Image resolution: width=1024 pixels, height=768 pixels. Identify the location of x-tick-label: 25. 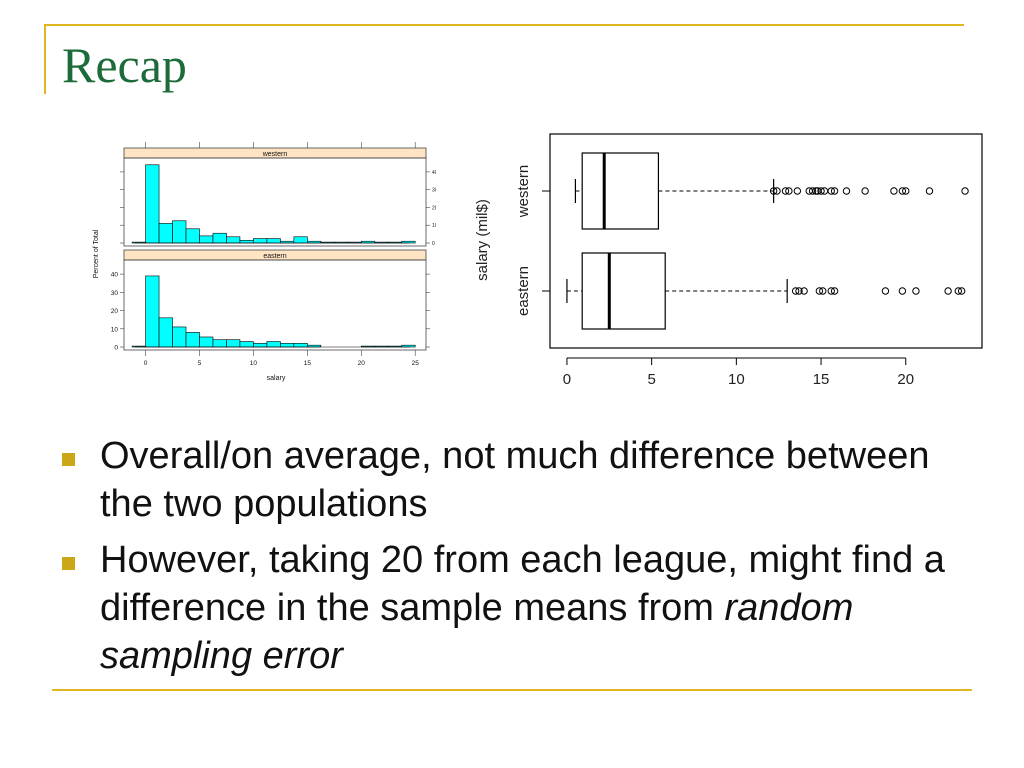
(416, 363).